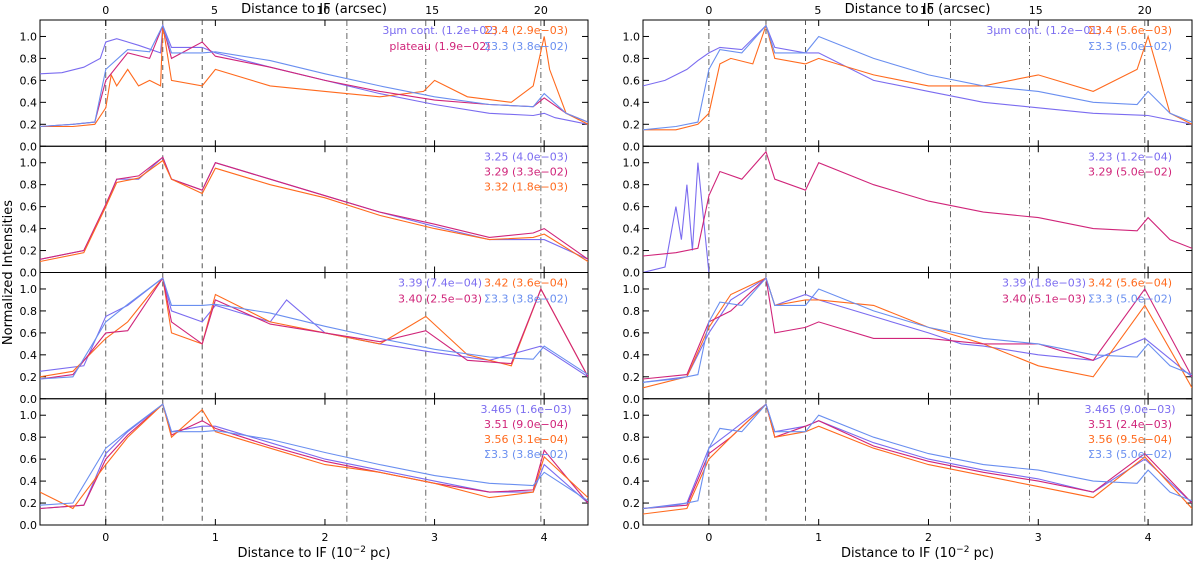 Image resolution: width=1200 pixels, height=561 pixels. What do you see at coordinates (526, 156) in the screenshot?
I see `legend-entry: 3.25 (4.0e−03)` at bounding box center [526, 156].